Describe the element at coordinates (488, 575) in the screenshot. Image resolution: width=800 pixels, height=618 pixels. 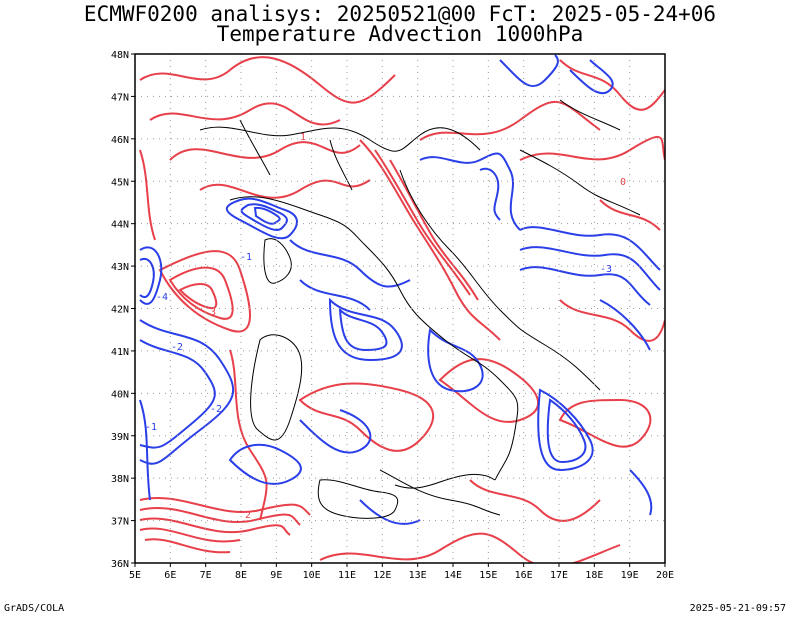
I see `lon-tick-label: 15E` at that location.